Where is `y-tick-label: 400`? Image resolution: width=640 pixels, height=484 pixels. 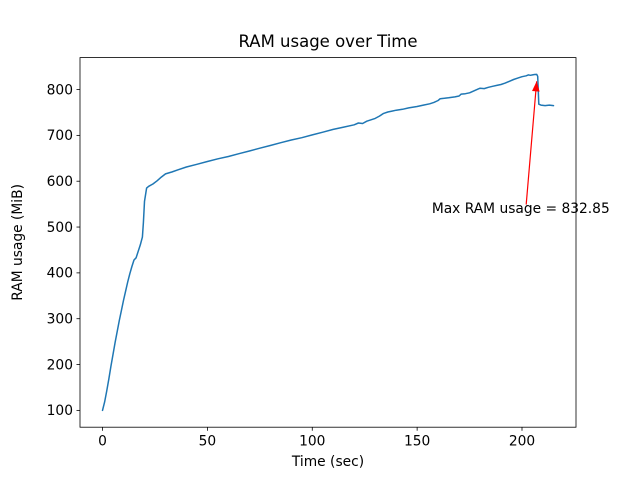
y-tick-label: 400 is located at coordinates (60, 274).